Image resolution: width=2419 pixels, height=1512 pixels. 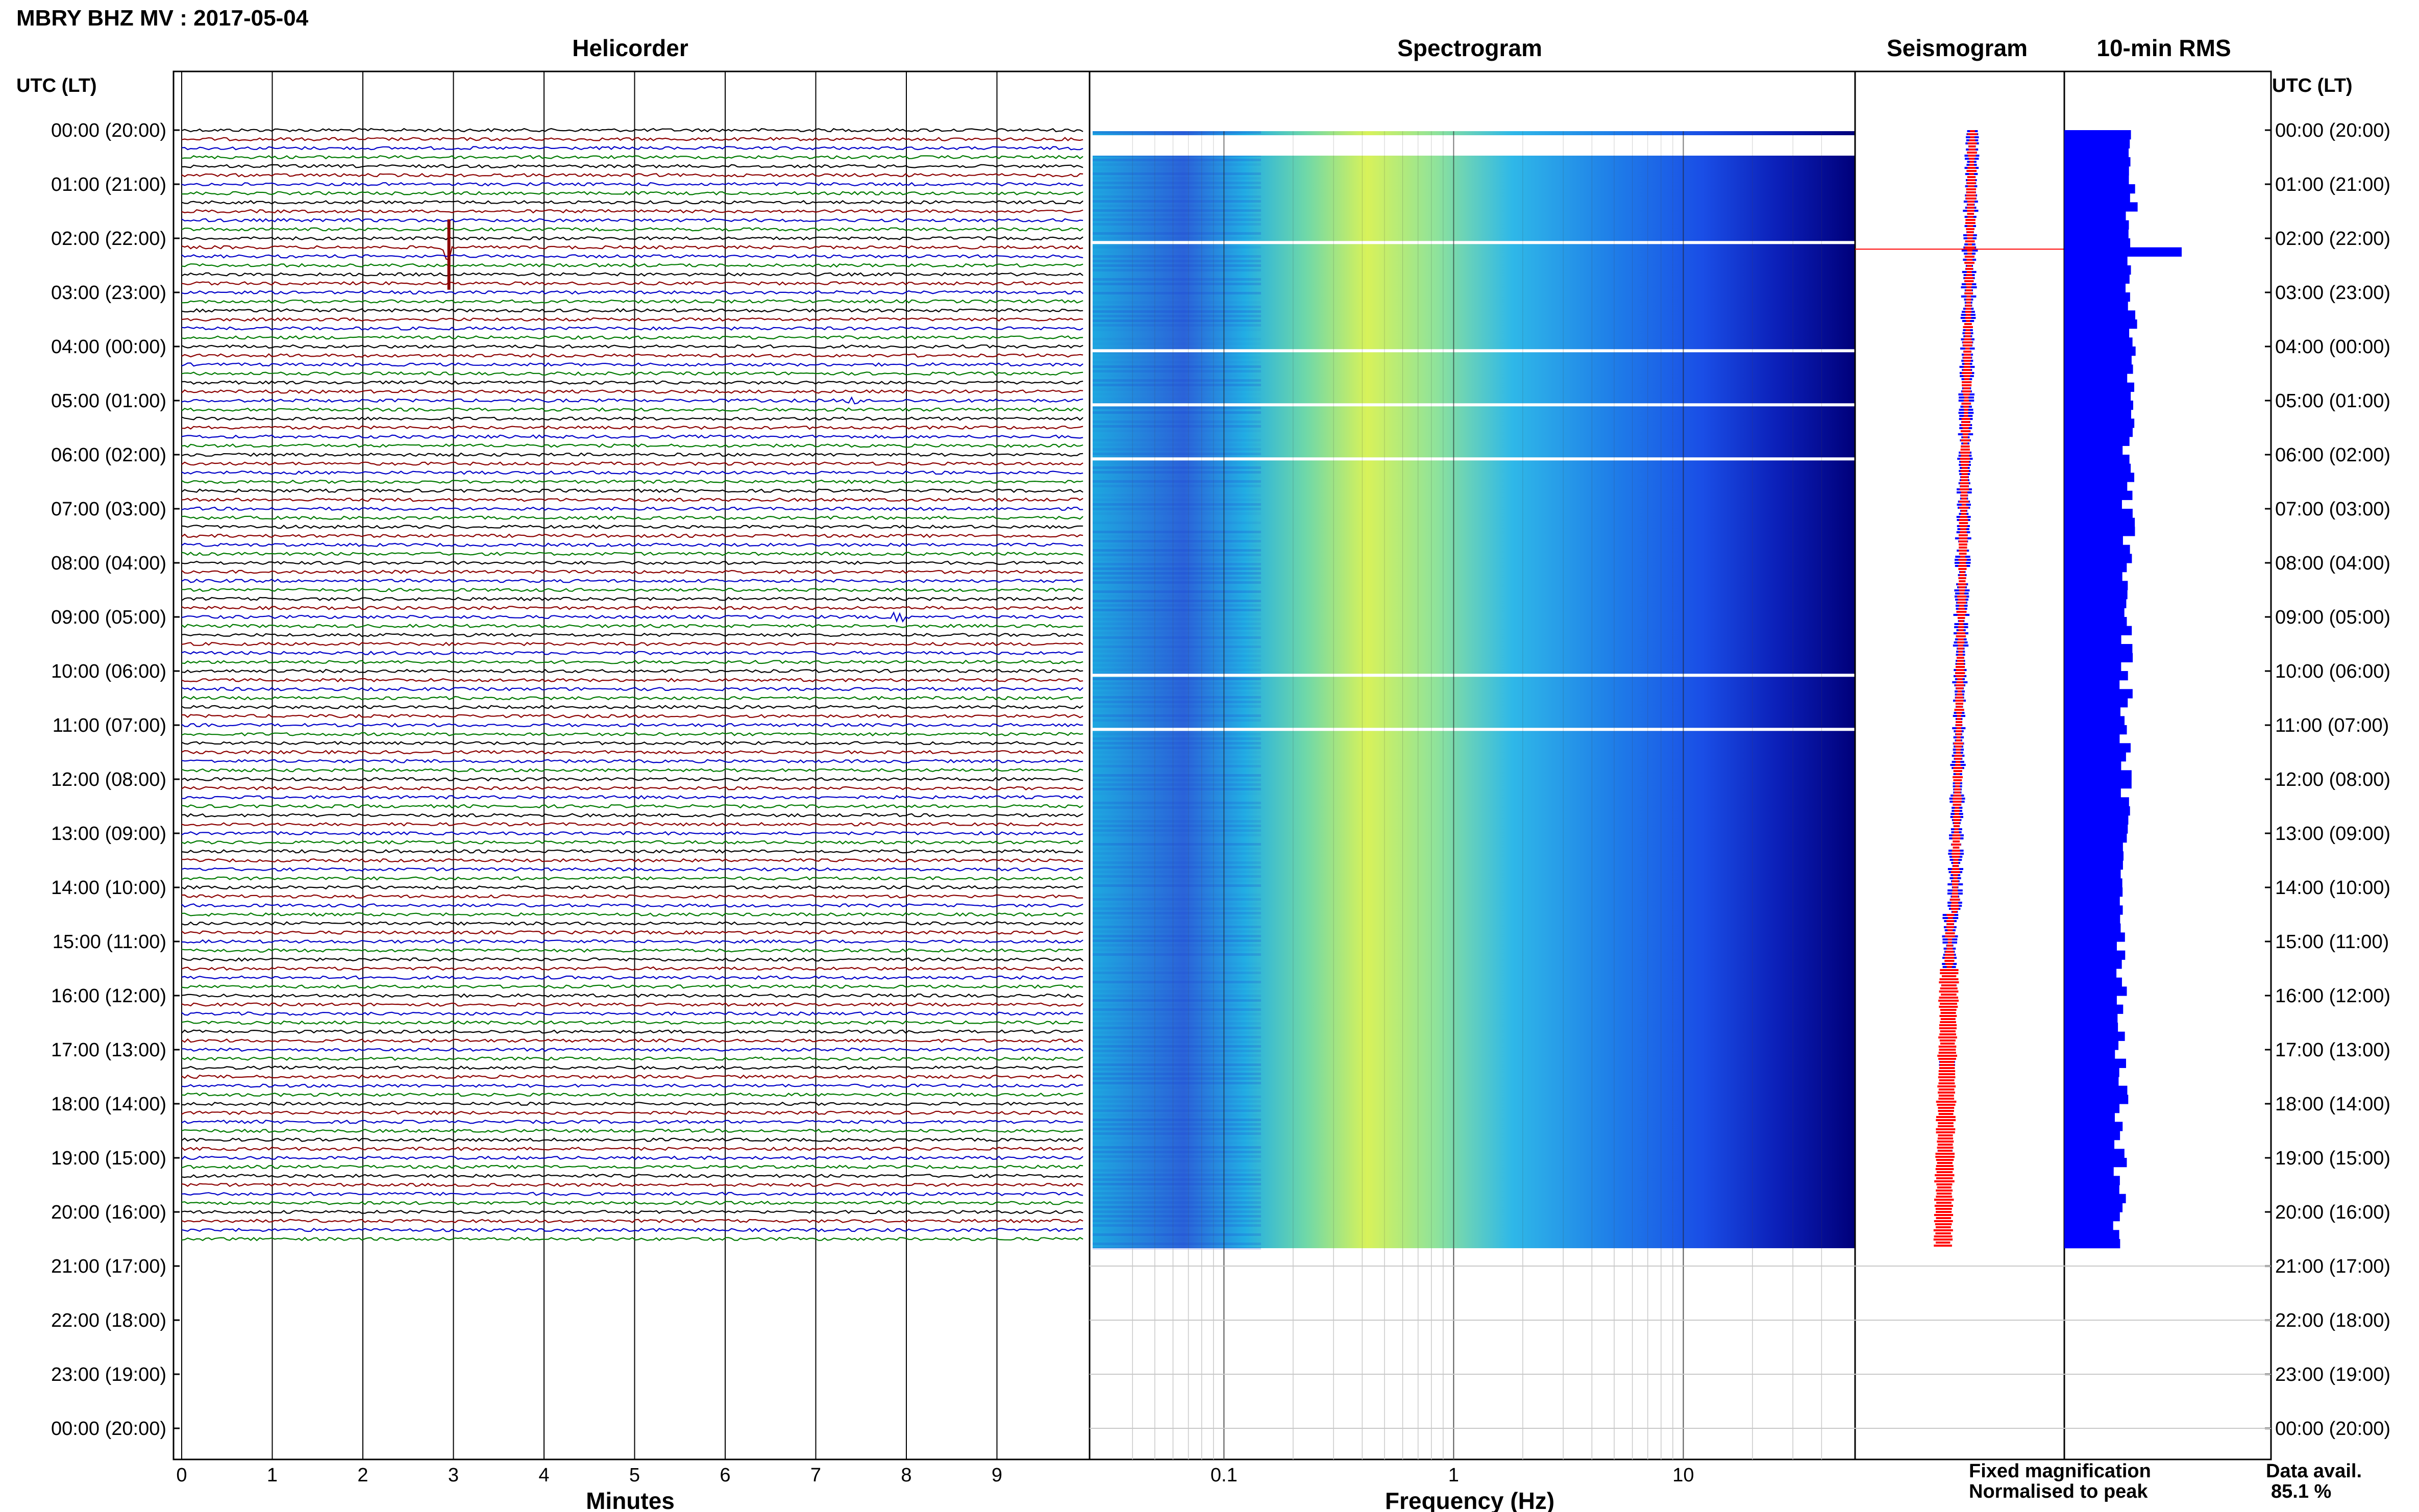 What do you see at coordinates (108, 671) in the screenshot?
I see `hour-tick-label-left: 10:00 (06:00)` at bounding box center [108, 671].